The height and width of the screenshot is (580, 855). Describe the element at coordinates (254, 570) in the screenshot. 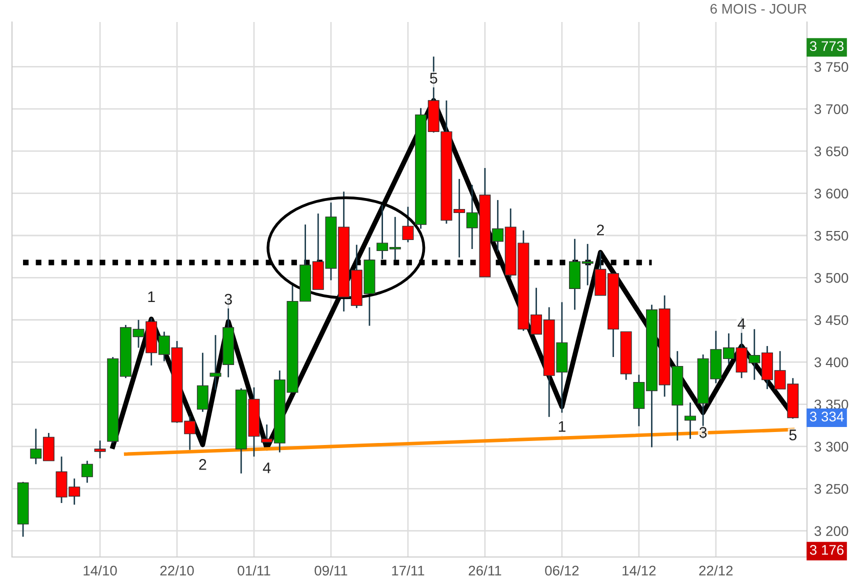

I see `x-tick-label: 01/11` at that location.